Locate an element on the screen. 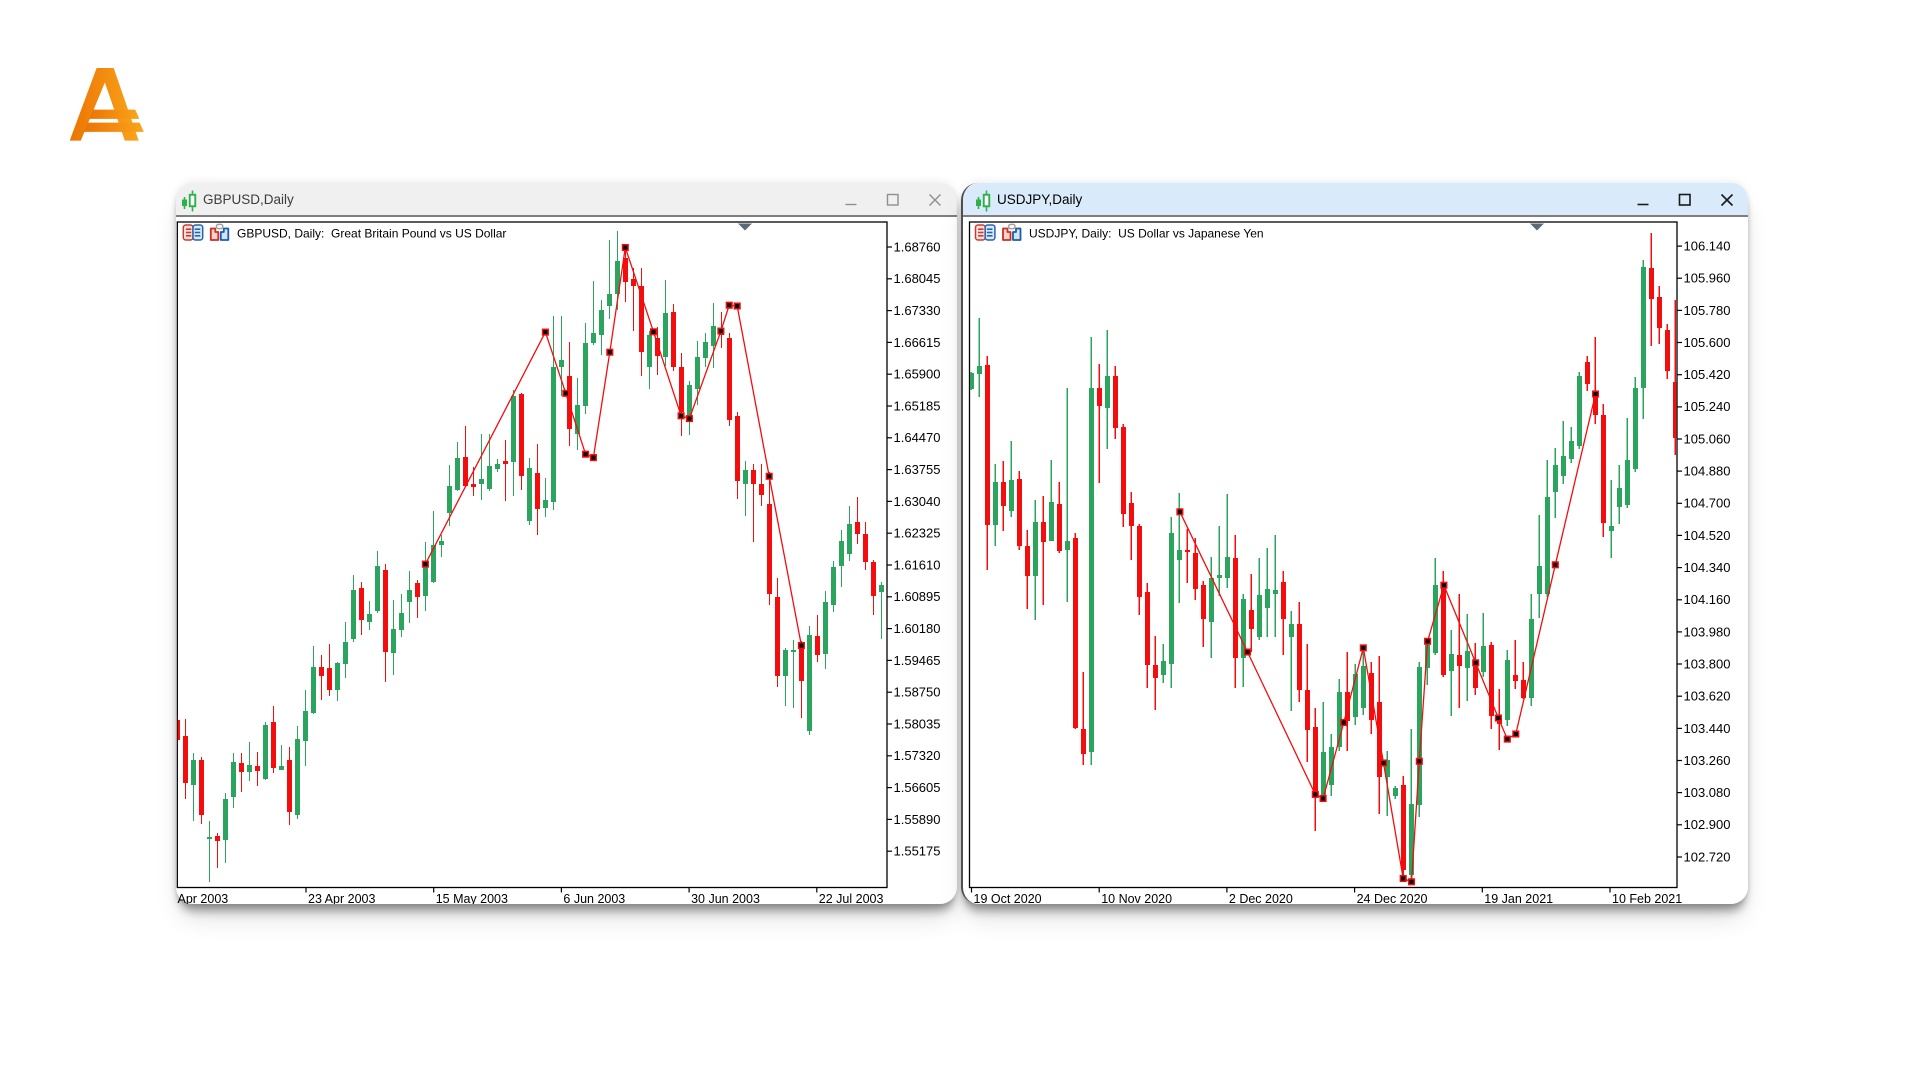 Image resolution: width=1920 pixels, height=1080 pixels. svg-text: 10 Nov 2020 is located at coordinates (1136, 898).